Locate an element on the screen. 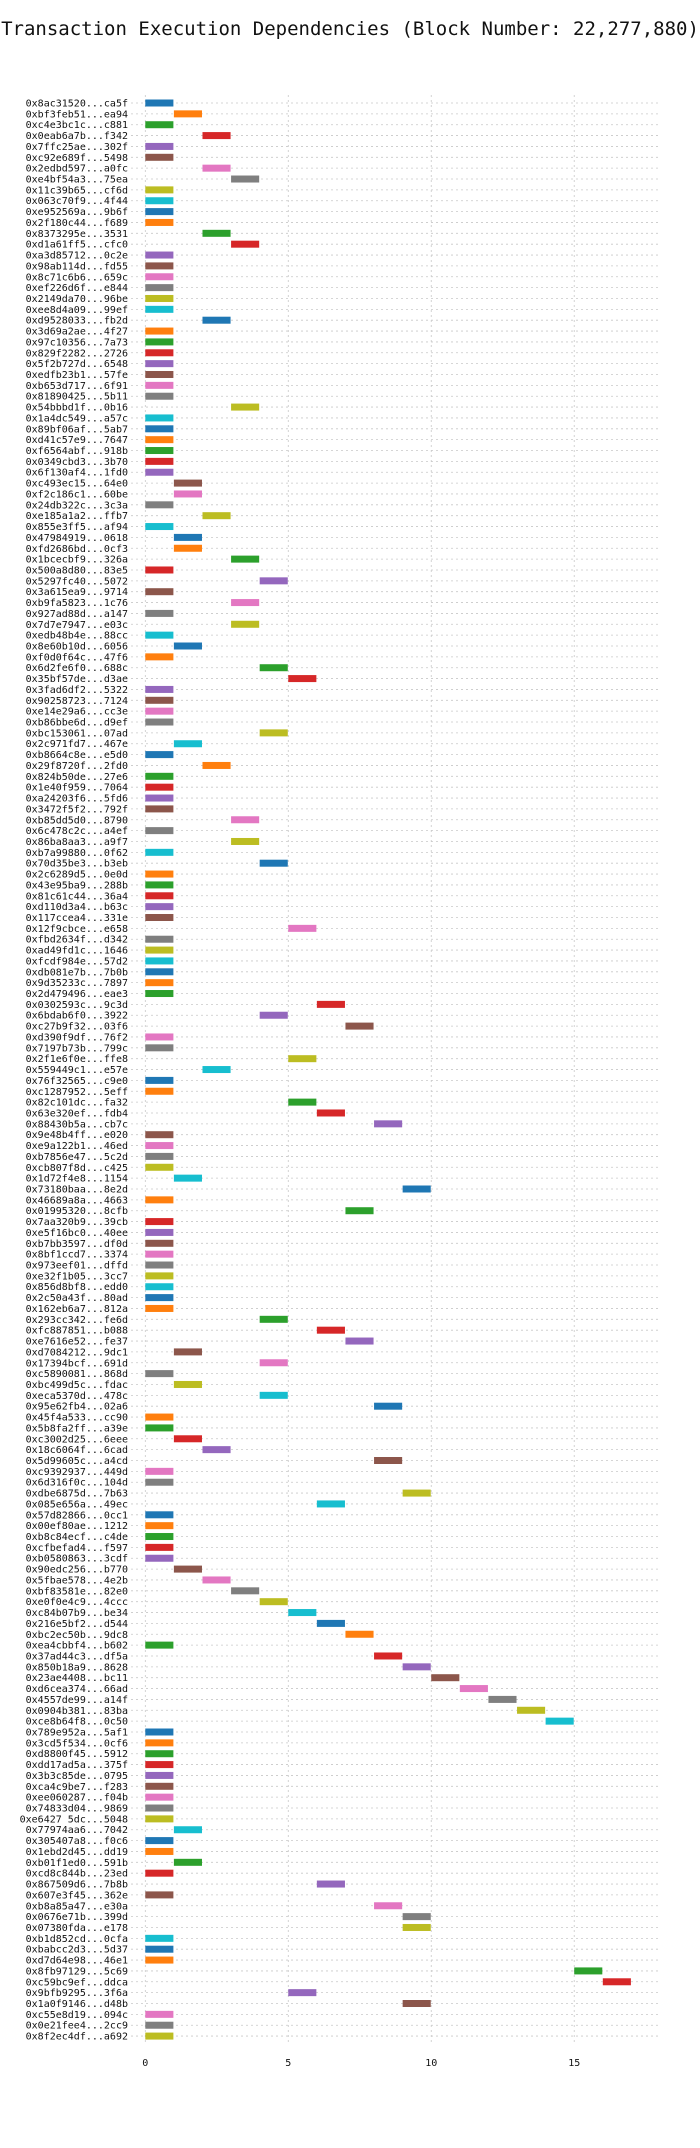 The image size is (700, 2148). y-tick-label: 0xa24203f6...5fd6 is located at coordinates (77, 799).